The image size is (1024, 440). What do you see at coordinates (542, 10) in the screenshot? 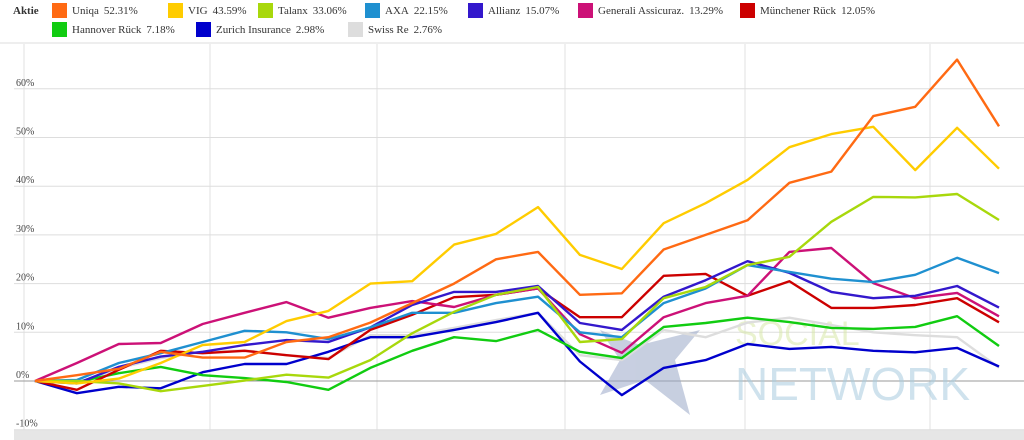
I see `legend-value: 15.07%` at bounding box center [542, 10].